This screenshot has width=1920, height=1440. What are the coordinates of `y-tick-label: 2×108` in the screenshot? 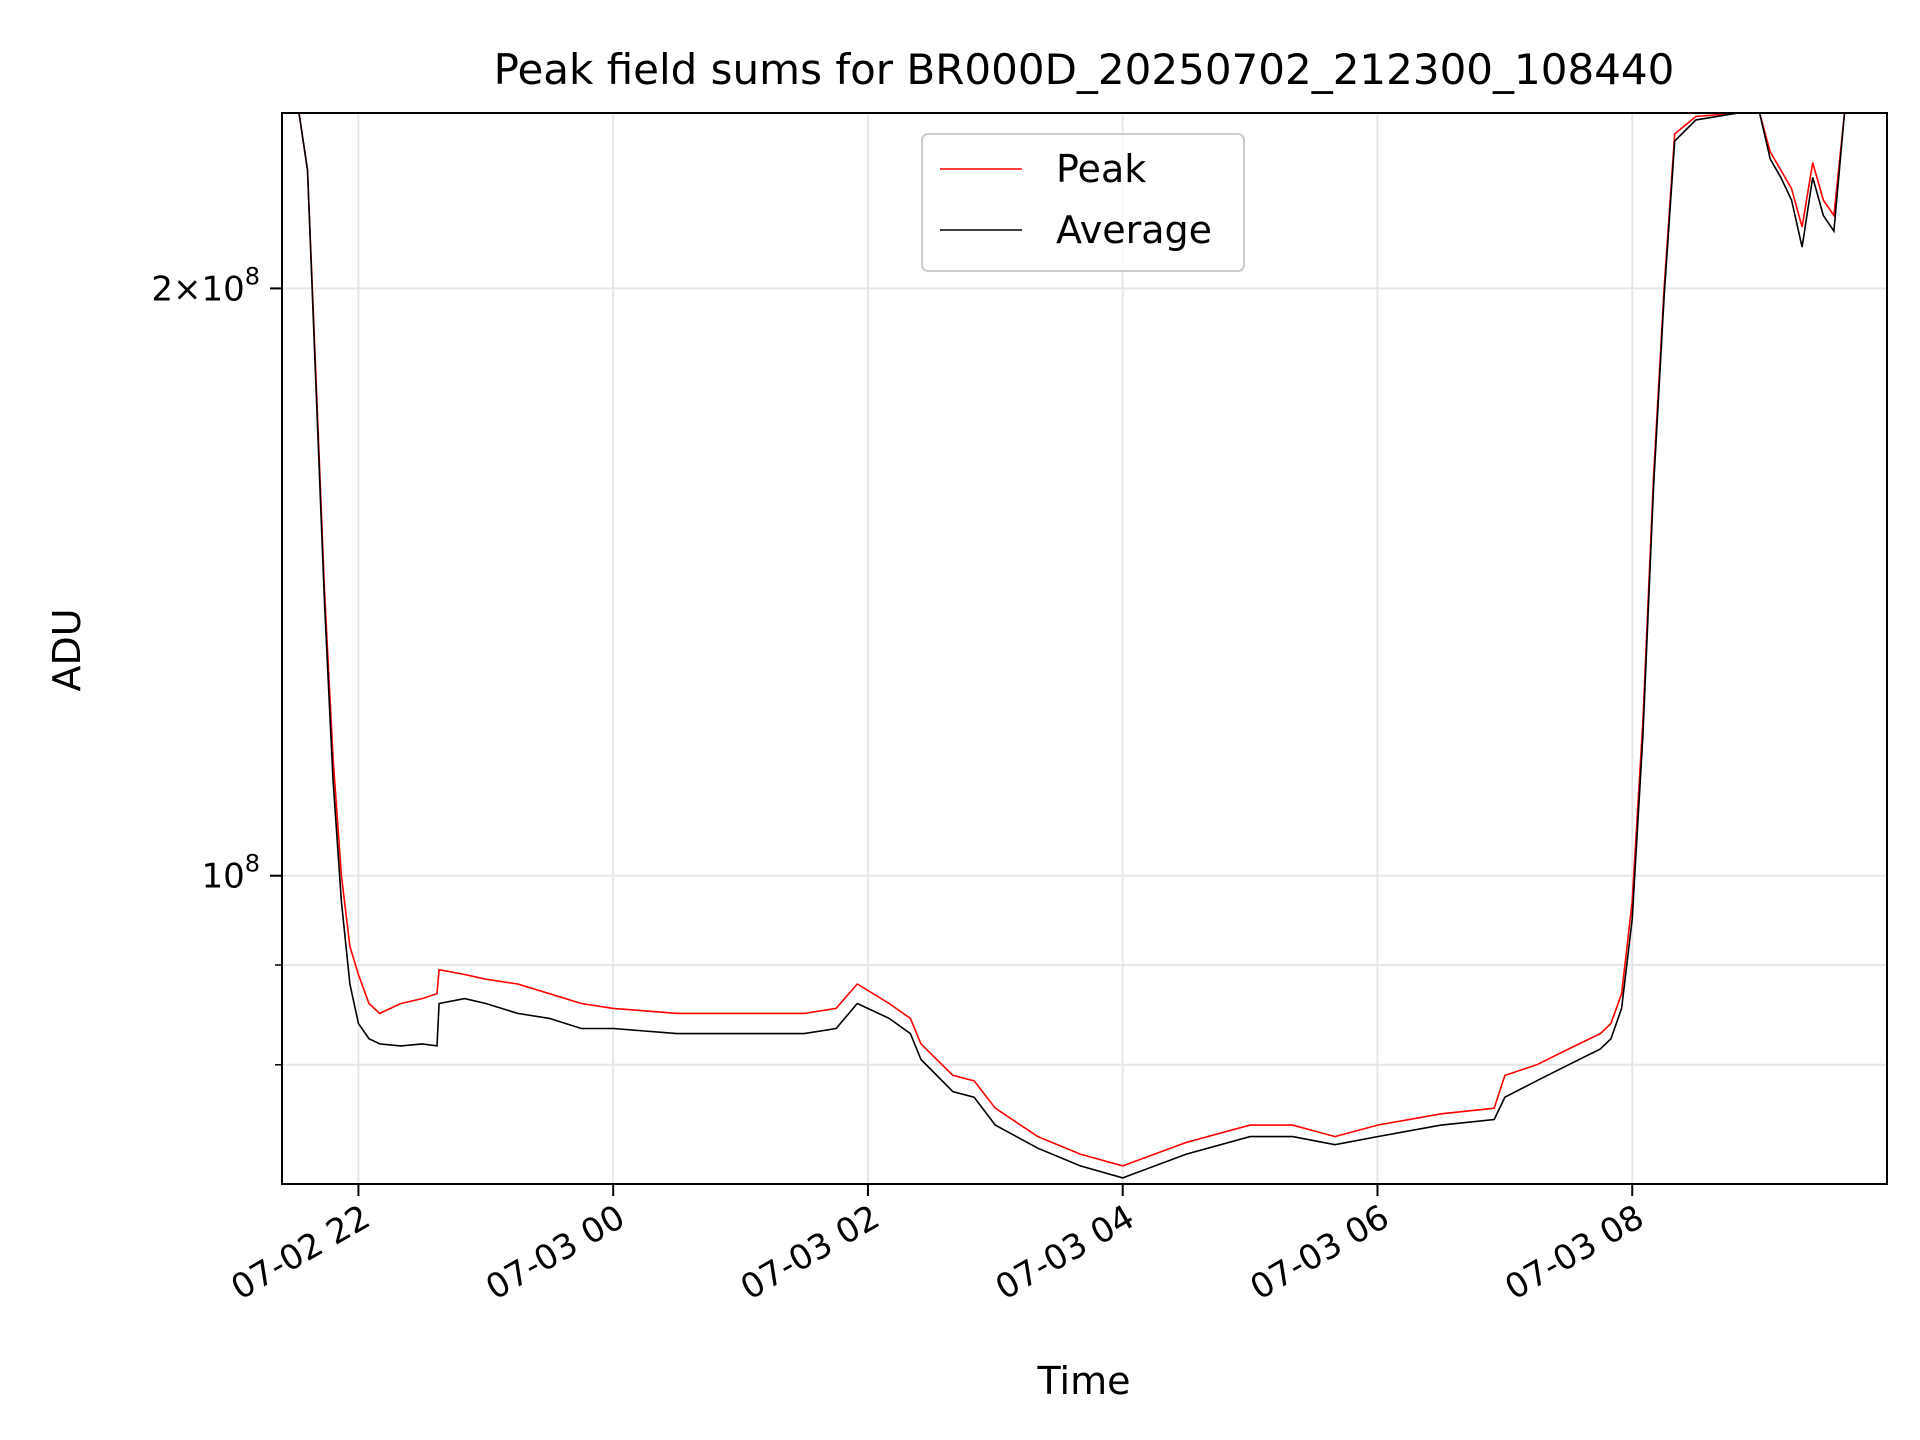 It's located at (205, 285).